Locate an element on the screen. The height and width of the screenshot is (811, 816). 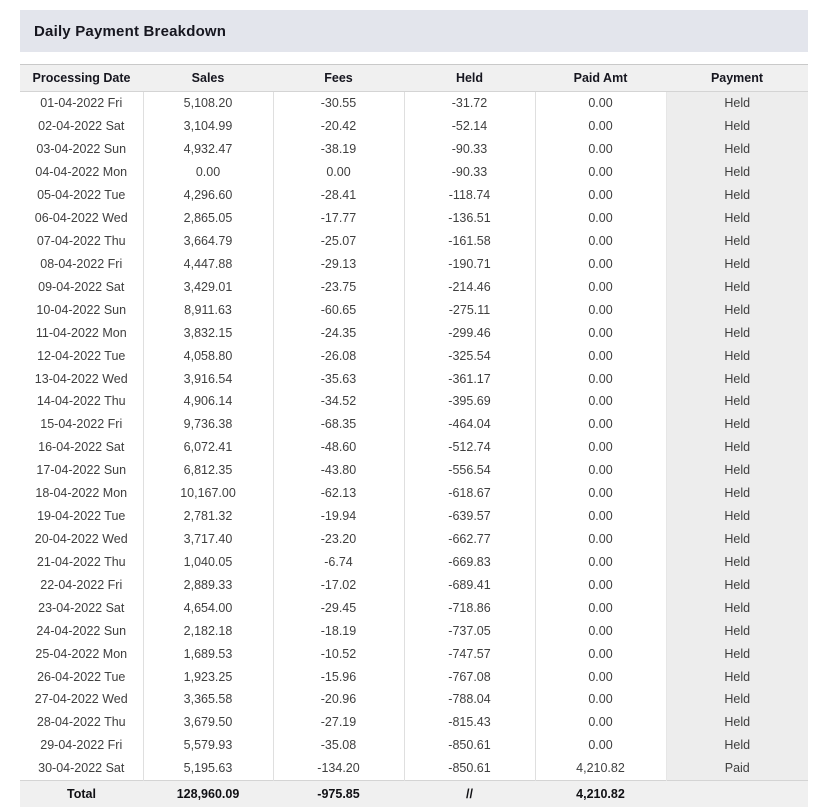
cell-date: 13-04-2022 Wed is located at coordinates (81, 378).